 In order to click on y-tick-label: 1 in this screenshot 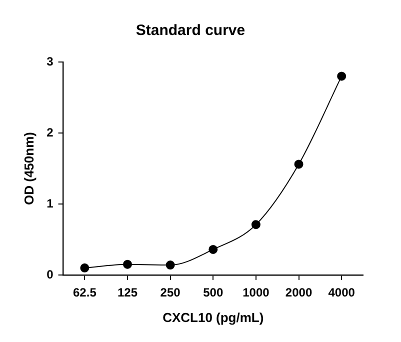, I will do `click(50, 203)`.